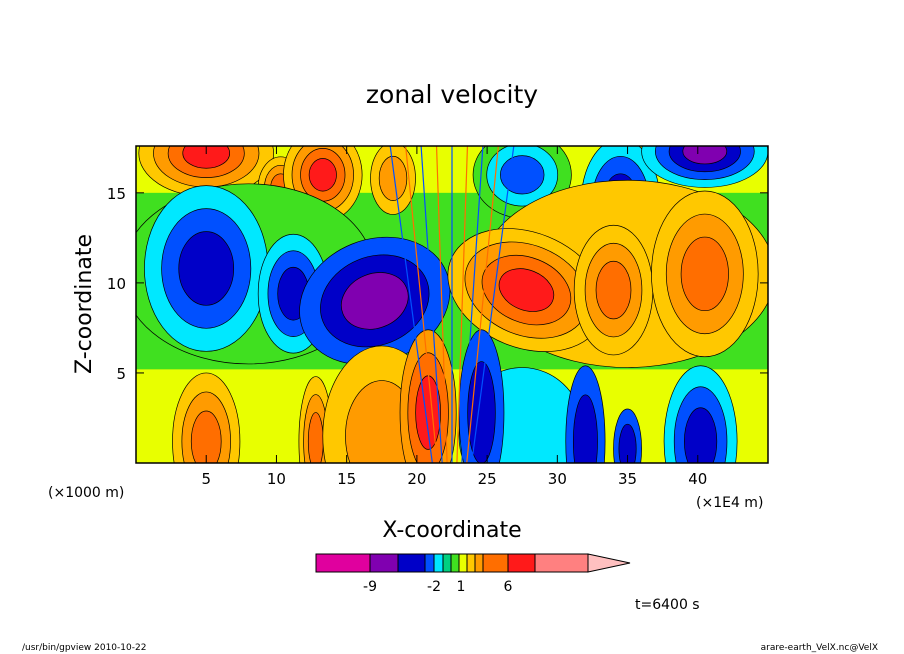 Image resolution: width=904 pixels, height=654 pixels. I want to click on x-tick-label: 5, so click(206, 479).